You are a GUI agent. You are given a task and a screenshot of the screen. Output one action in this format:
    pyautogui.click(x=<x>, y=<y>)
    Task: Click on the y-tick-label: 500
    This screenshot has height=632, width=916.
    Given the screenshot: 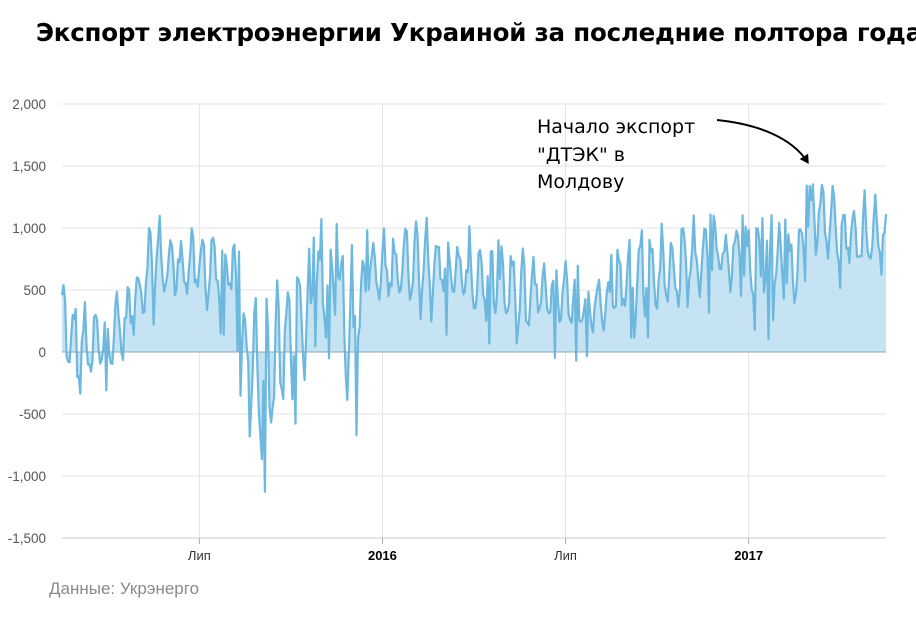 What is the action you would take?
    pyautogui.click(x=34, y=290)
    